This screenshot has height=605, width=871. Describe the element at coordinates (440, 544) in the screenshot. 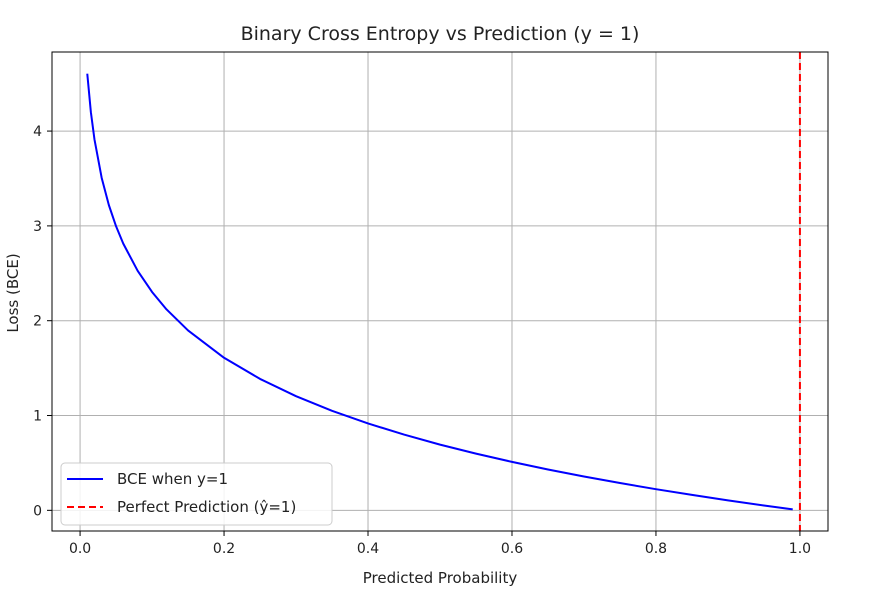

I see `x-axis: 0.0 0.2 0.4 0.6 0.8 1.0` at that location.